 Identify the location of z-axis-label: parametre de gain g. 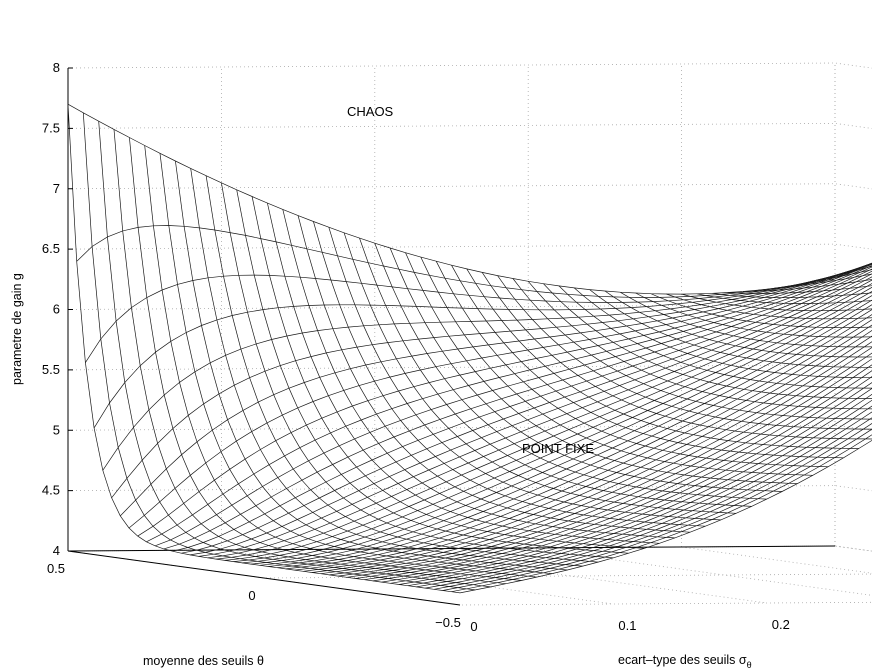
(17, 329).